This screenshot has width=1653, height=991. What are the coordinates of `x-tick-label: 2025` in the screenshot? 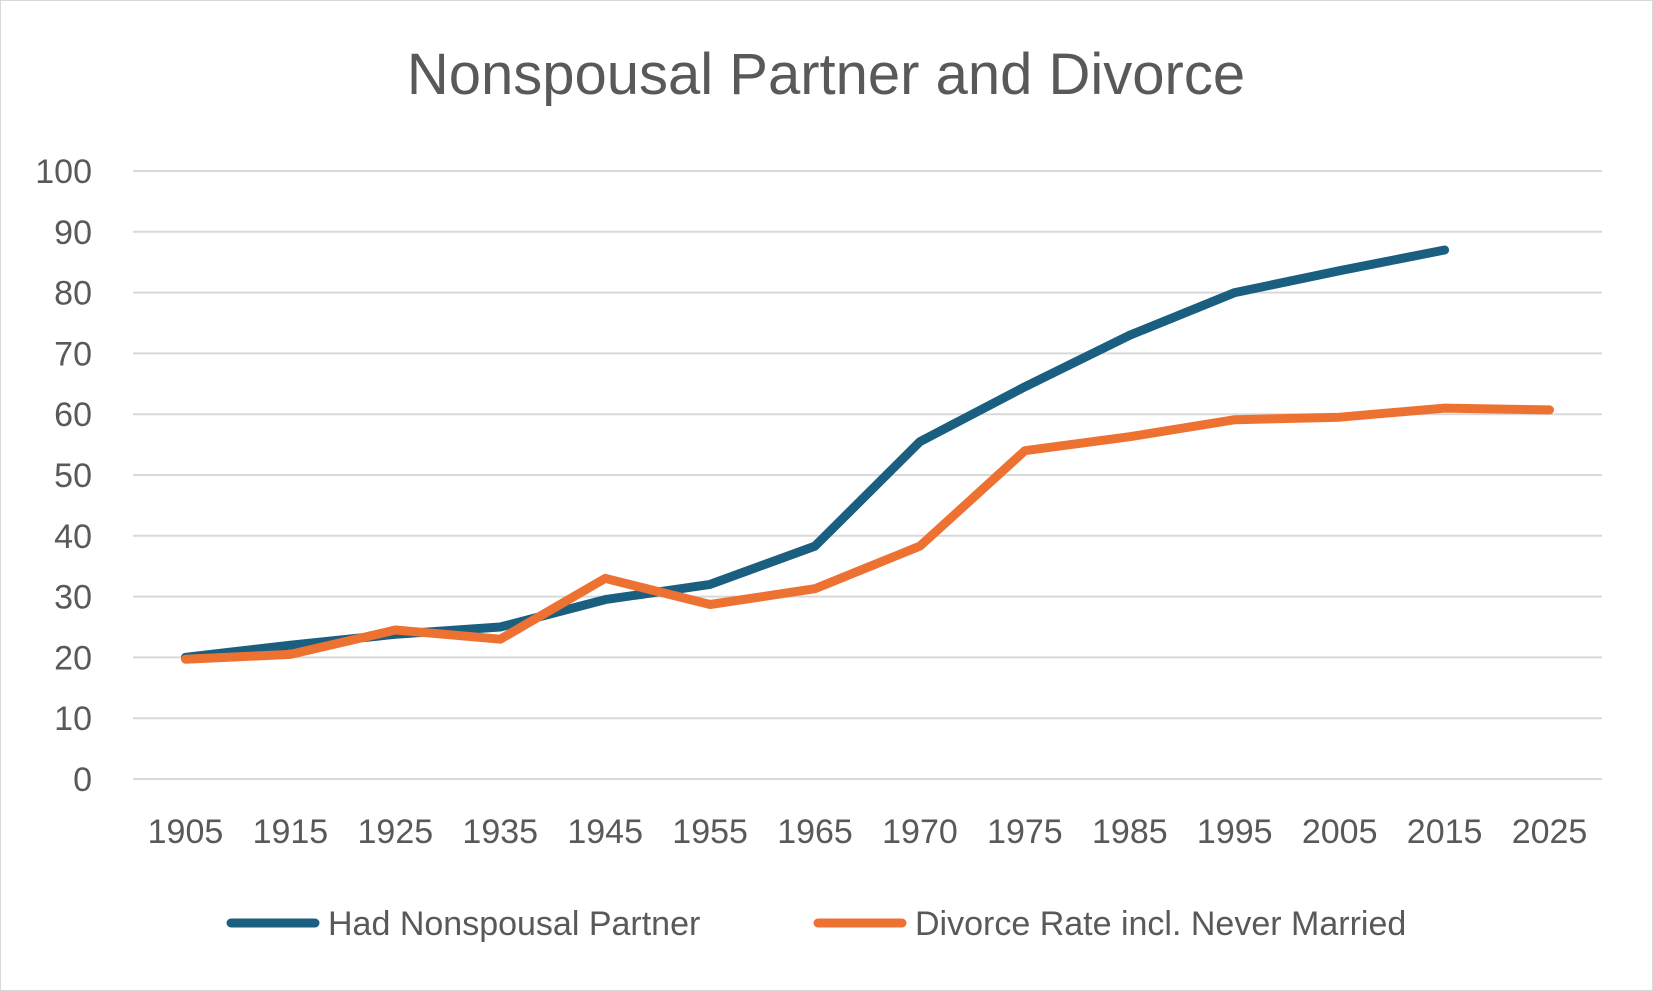 It's located at (1550, 832).